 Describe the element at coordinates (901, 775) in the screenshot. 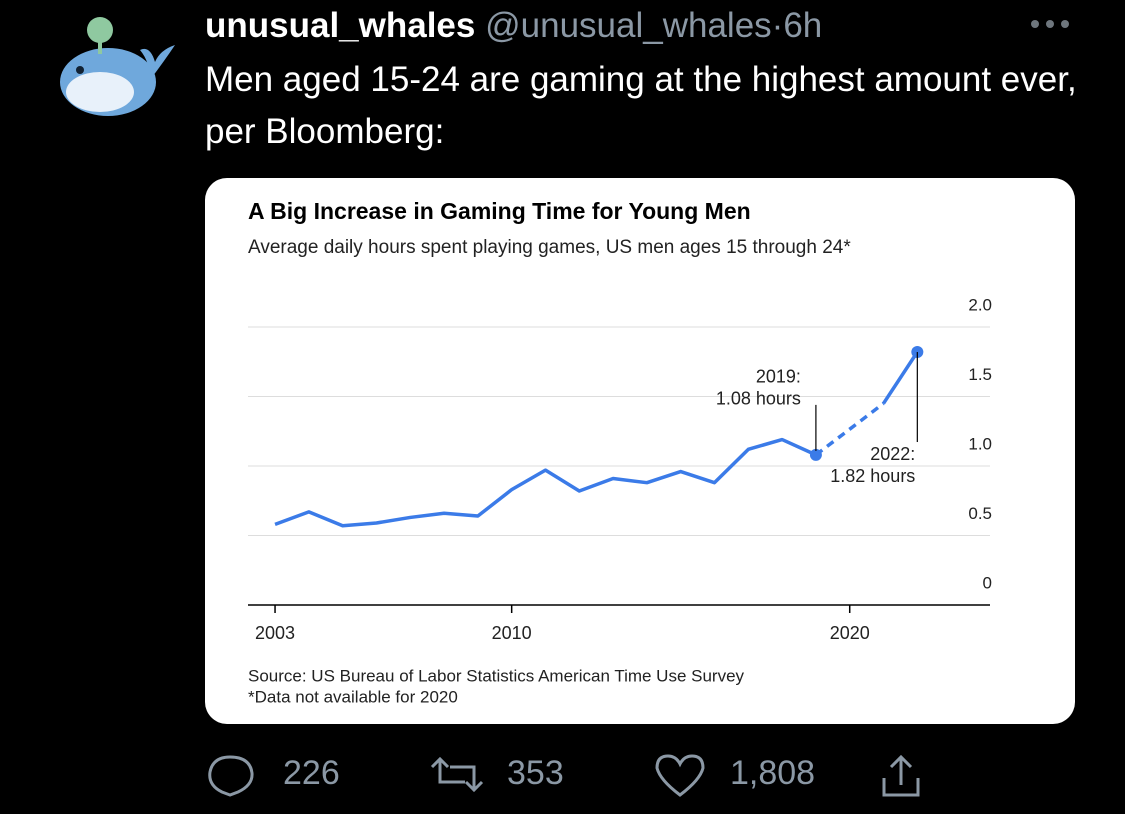

I see `share-button` at that location.